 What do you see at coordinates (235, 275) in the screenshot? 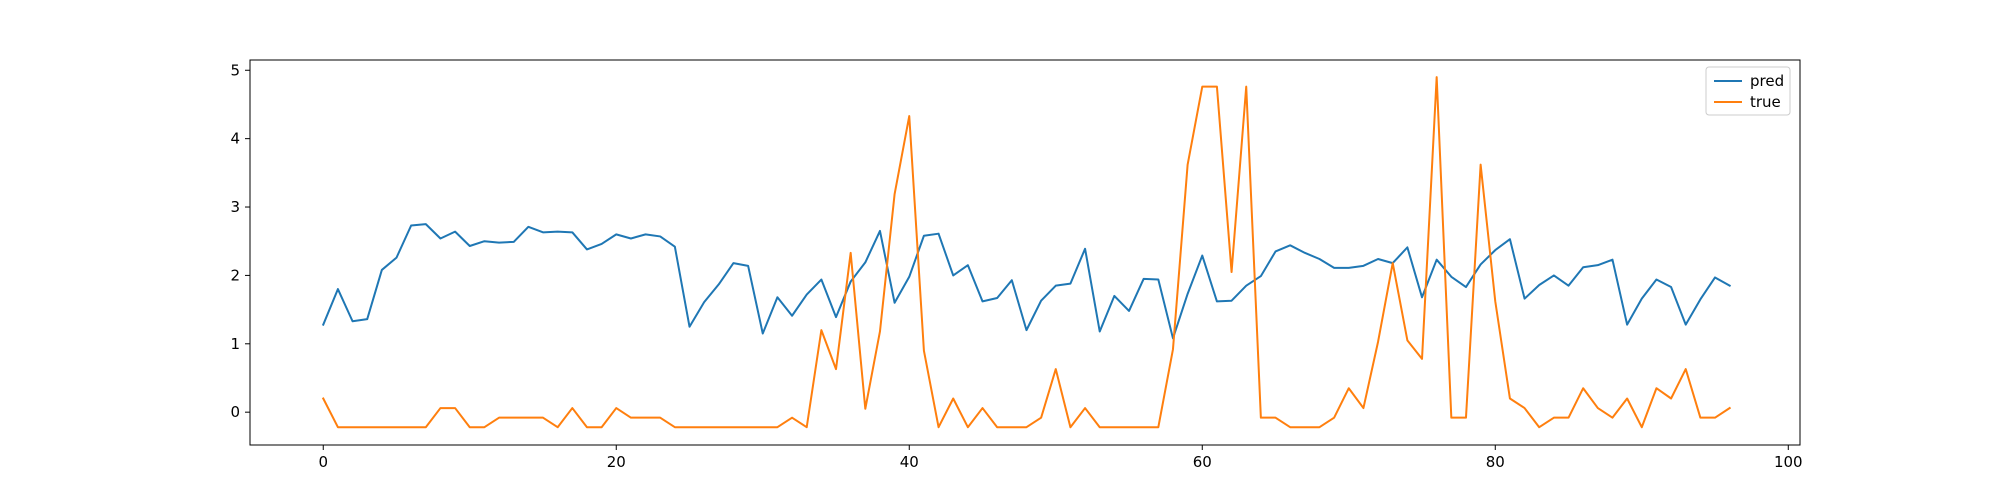
I see `y-tick-label: 2` at bounding box center [235, 275].